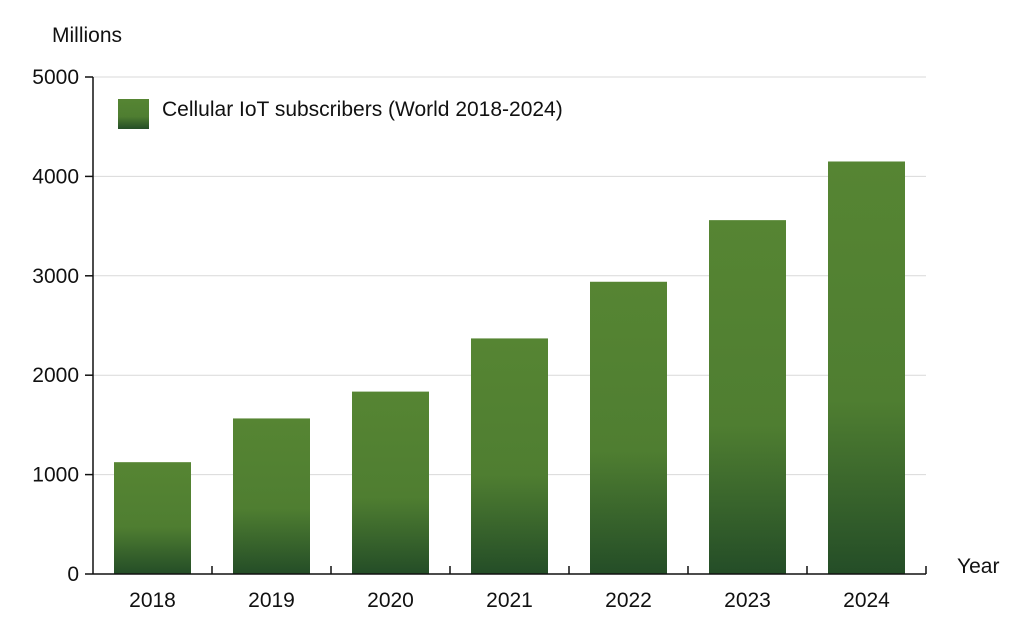 This screenshot has height=636, width=1024. What do you see at coordinates (271, 496) in the screenshot?
I see `bar-2019` at bounding box center [271, 496].